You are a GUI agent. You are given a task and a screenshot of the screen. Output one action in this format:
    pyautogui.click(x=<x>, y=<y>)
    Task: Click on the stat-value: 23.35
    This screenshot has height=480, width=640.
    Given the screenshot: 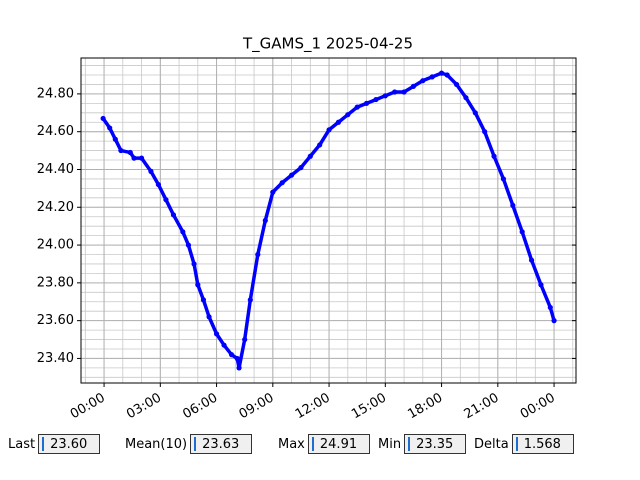 What is the action you would take?
    pyautogui.click(x=435, y=444)
    